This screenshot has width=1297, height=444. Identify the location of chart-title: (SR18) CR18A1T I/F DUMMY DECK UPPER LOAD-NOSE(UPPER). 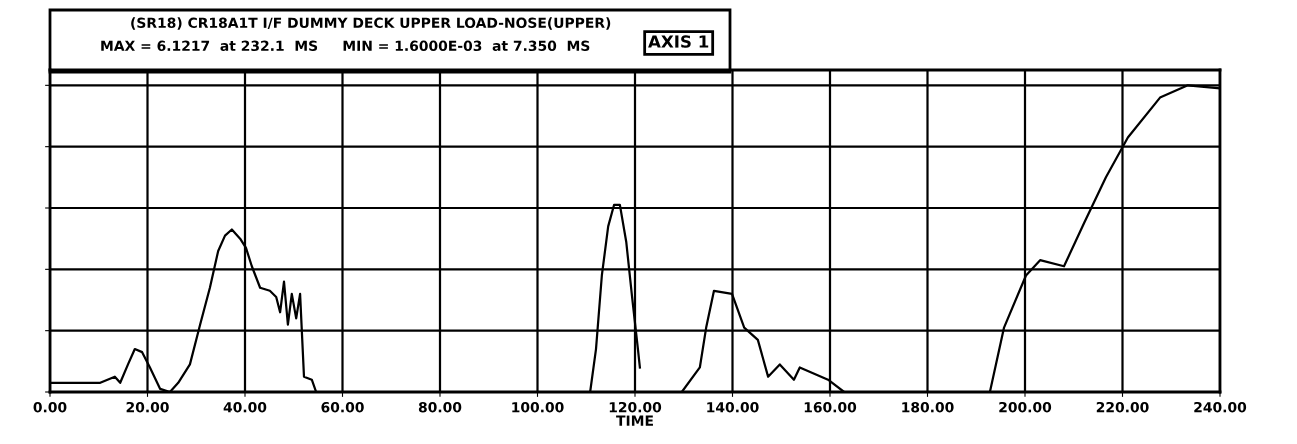
(371, 23).